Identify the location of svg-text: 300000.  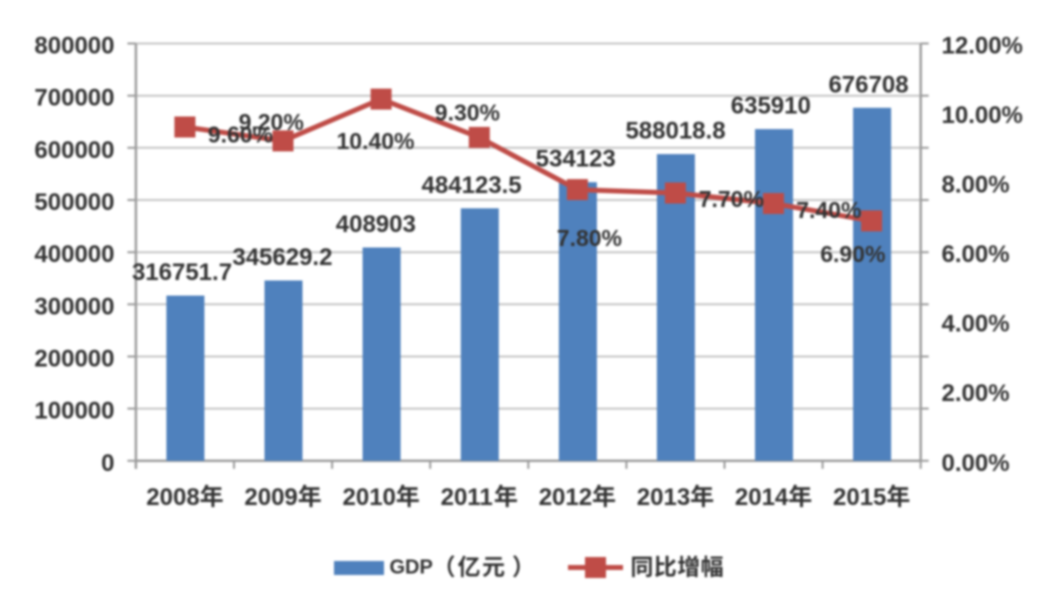
(74, 306).